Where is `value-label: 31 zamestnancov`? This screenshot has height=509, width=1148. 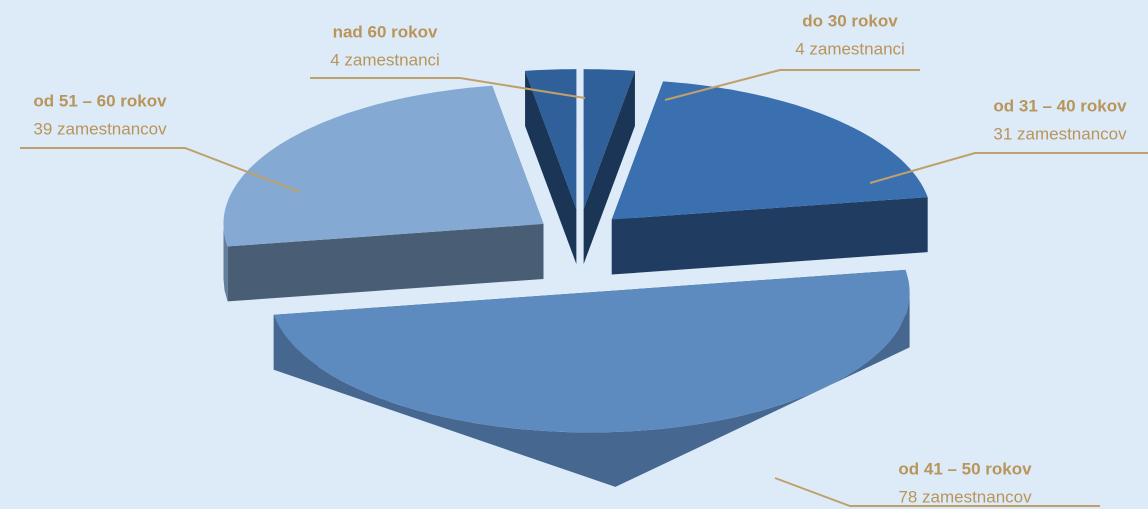 value-label: 31 zamestnancov is located at coordinates (1060, 133).